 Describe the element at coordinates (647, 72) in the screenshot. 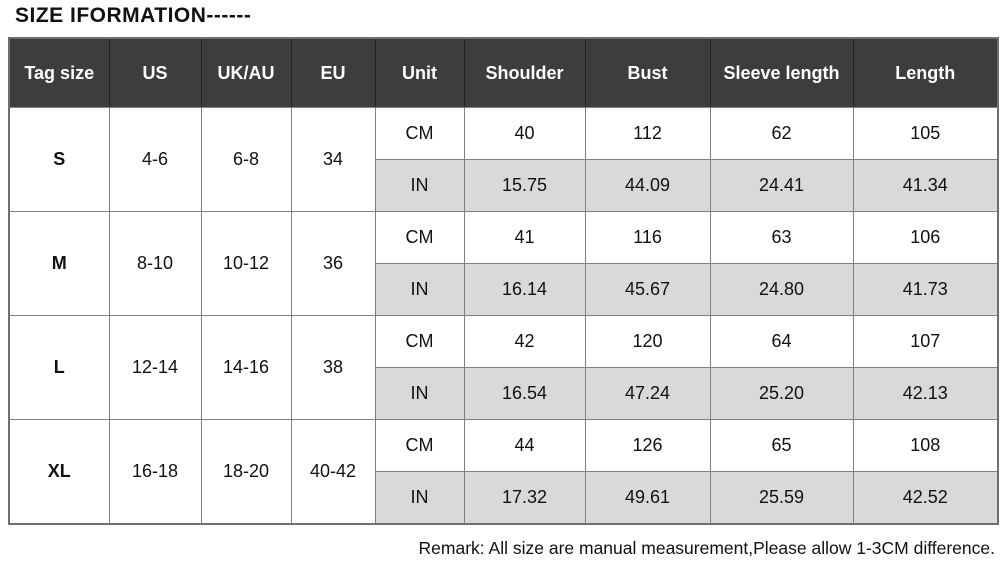

I see `header-bust: Bust` at that location.